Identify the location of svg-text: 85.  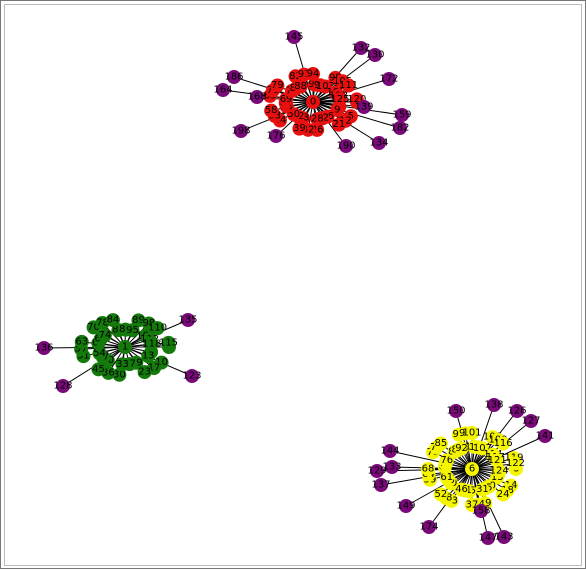
(441, 443).